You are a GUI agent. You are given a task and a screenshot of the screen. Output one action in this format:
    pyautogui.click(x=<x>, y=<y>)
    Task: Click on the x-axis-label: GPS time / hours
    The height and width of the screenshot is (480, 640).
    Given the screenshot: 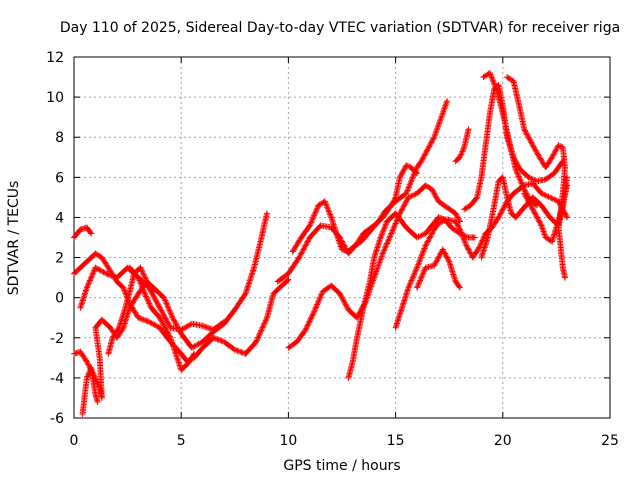 What is the action you would take?
    pyautogui.click(x=341, y=466)
    